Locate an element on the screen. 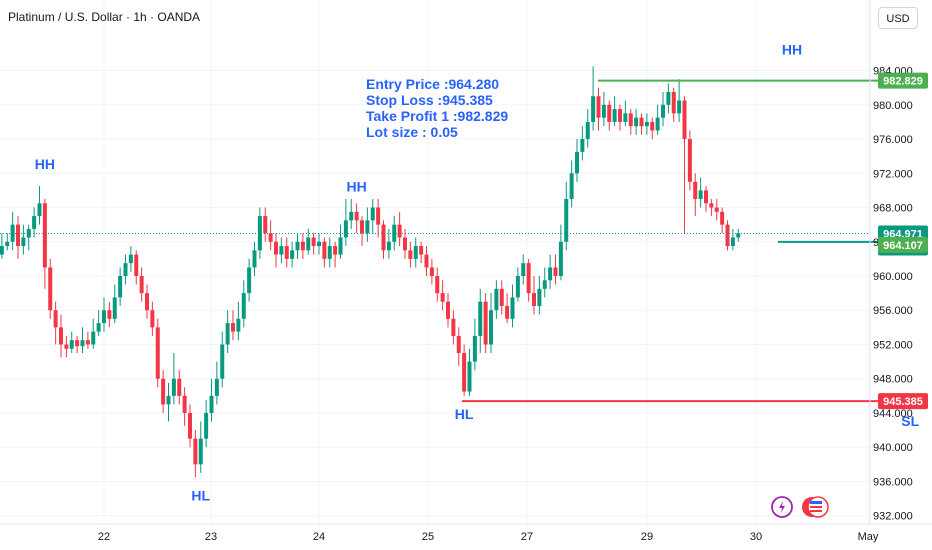  sl-price-tag-text: 945.385 is located at coordinates (903, 402).